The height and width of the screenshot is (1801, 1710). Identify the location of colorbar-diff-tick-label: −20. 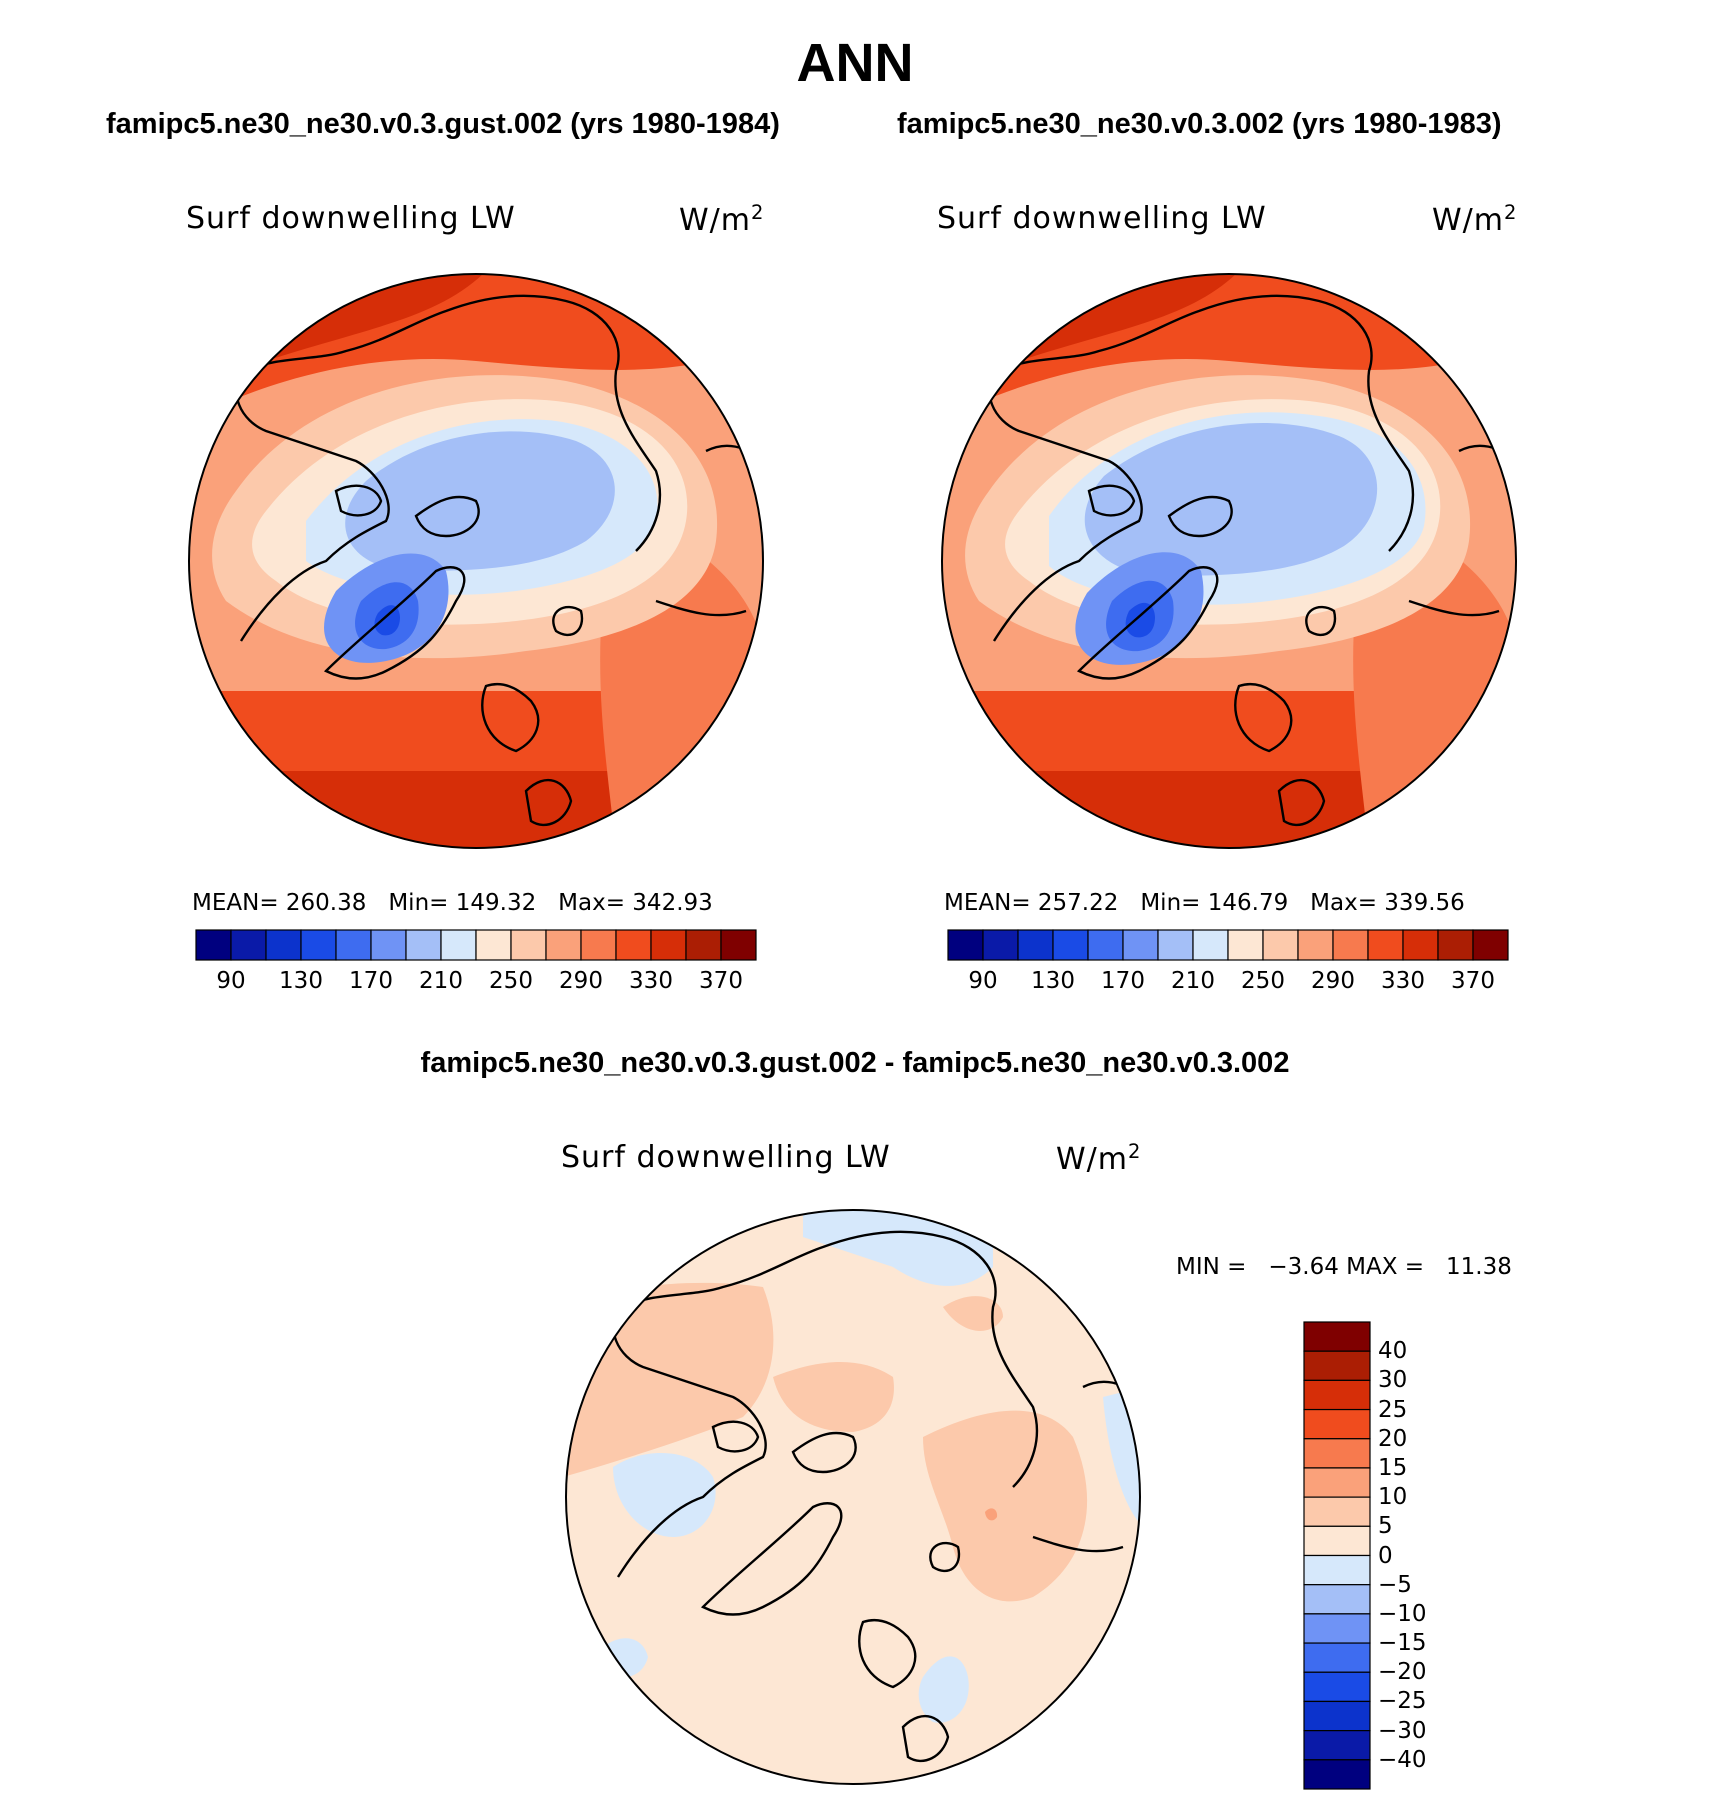
(1402, 1672).